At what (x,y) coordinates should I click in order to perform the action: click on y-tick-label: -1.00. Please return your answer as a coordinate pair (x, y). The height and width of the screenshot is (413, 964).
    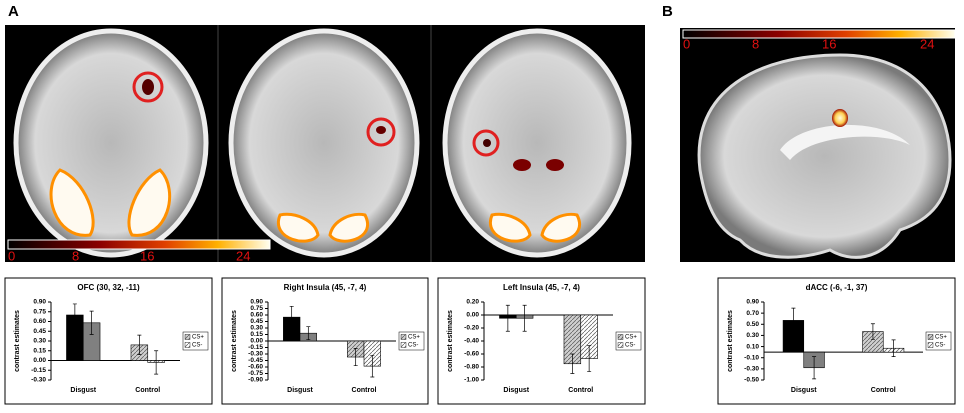
    Looking at the image, I should click on (471, 380).